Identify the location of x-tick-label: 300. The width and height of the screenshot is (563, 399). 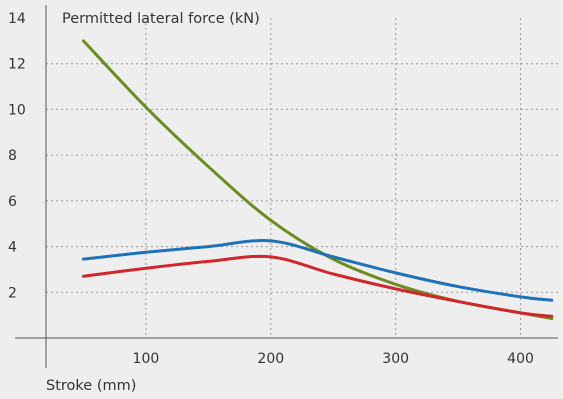
(395, 359).